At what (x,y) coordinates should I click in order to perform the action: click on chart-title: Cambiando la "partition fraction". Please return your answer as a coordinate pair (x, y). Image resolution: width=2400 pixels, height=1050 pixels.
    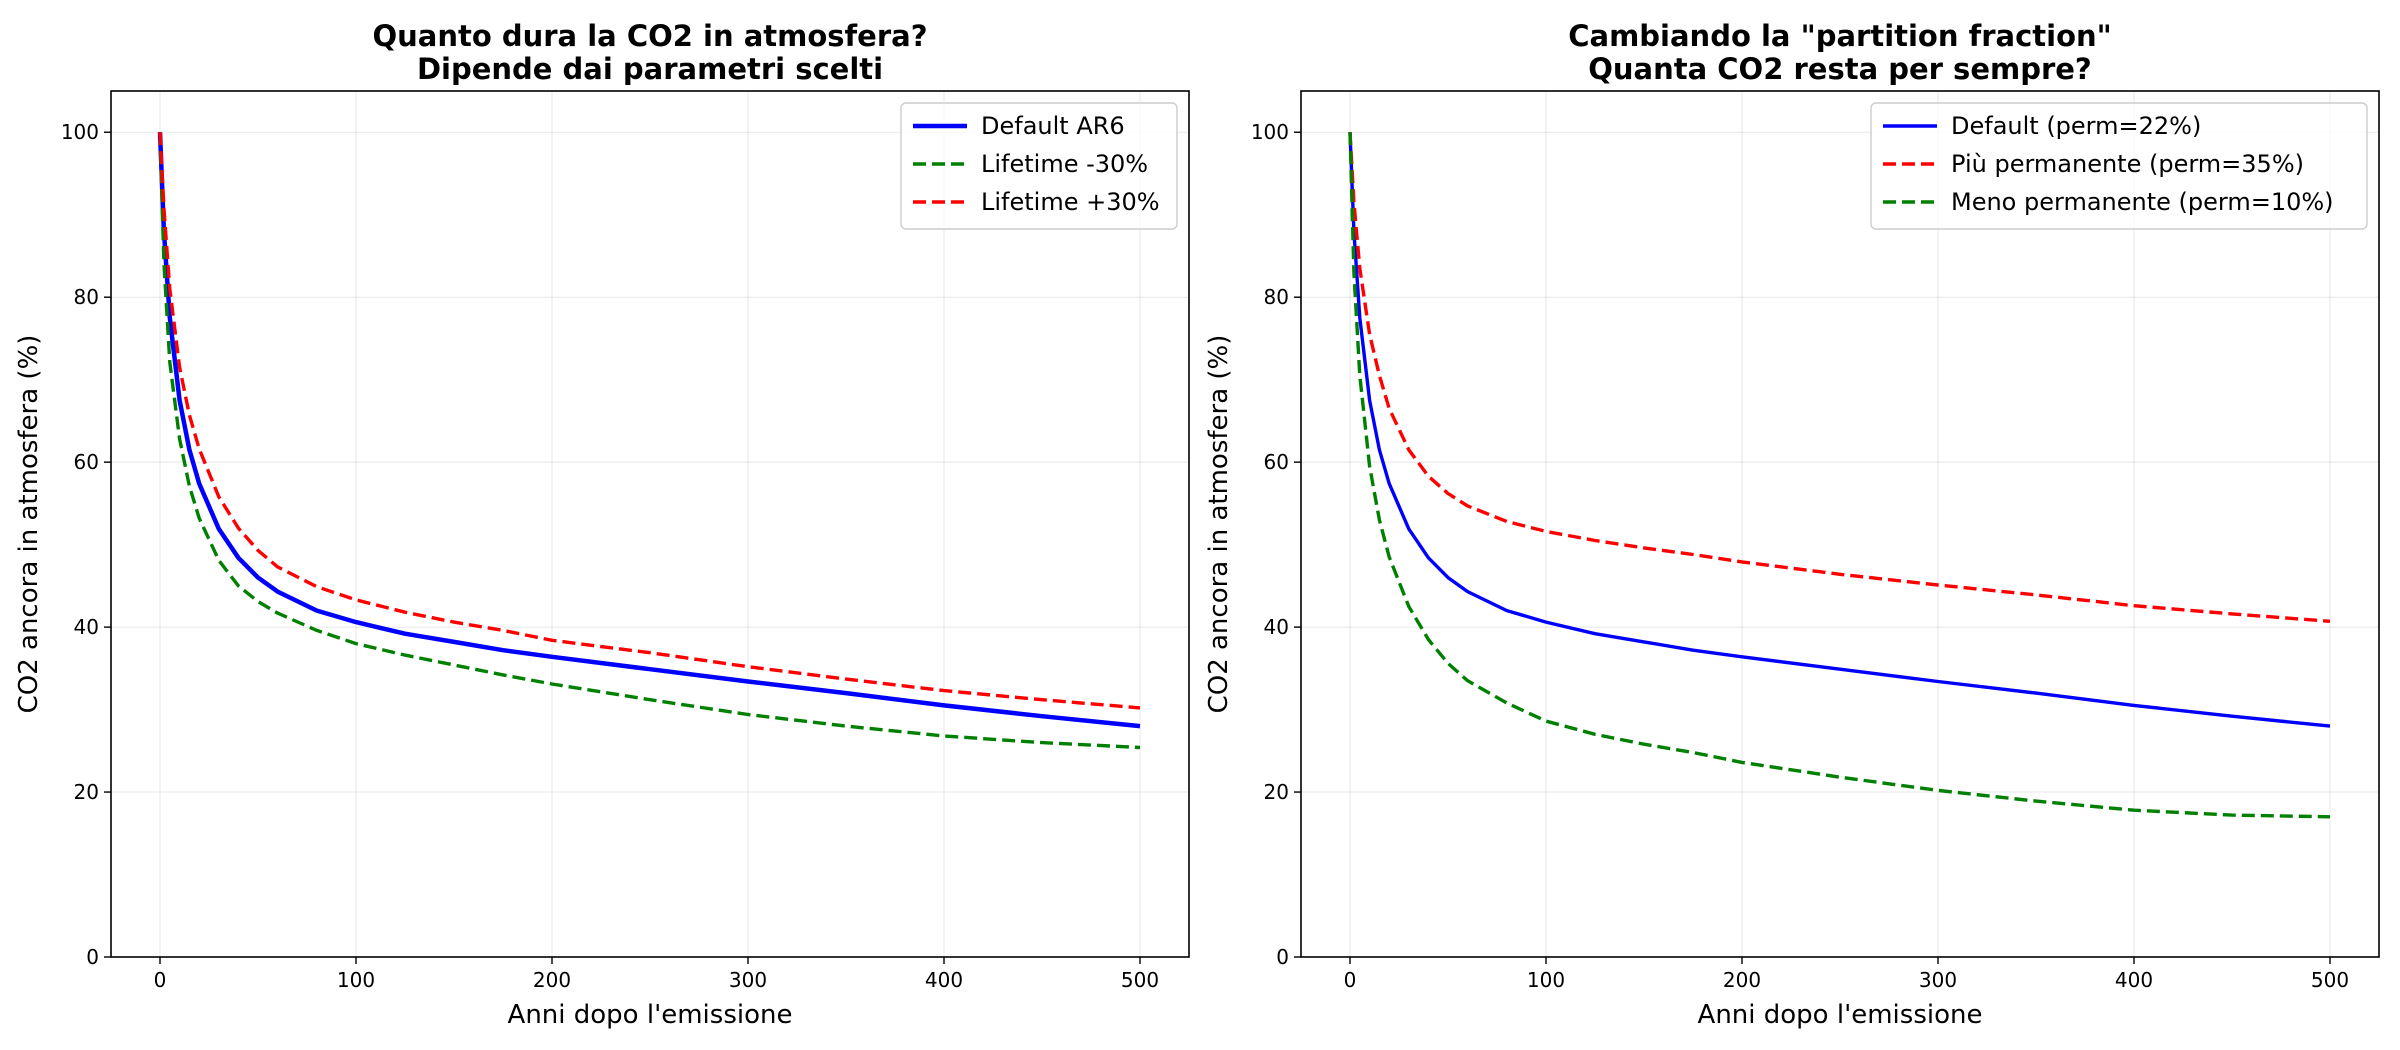
    Looking at the image, I should click on (1840, 36).